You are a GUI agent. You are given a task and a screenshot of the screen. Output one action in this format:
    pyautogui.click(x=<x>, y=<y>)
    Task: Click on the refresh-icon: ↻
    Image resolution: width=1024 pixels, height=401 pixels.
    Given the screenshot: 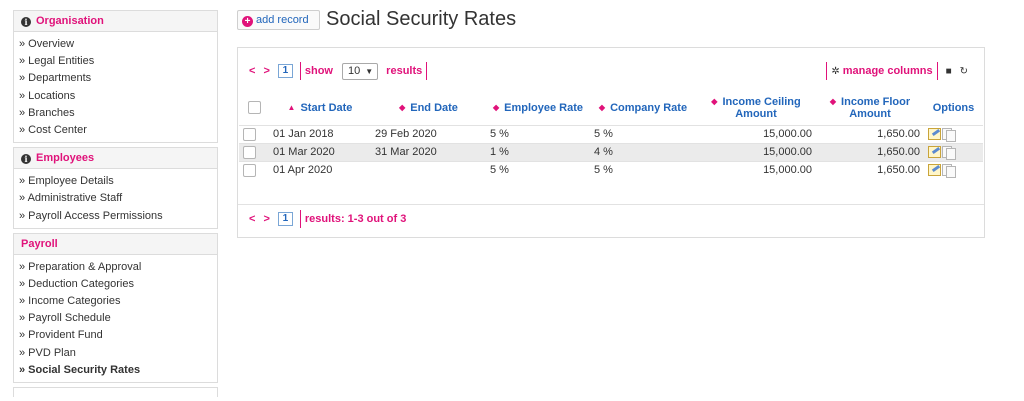 What is the action you would take?
    pyautogui.click(x=963, y=71)
    